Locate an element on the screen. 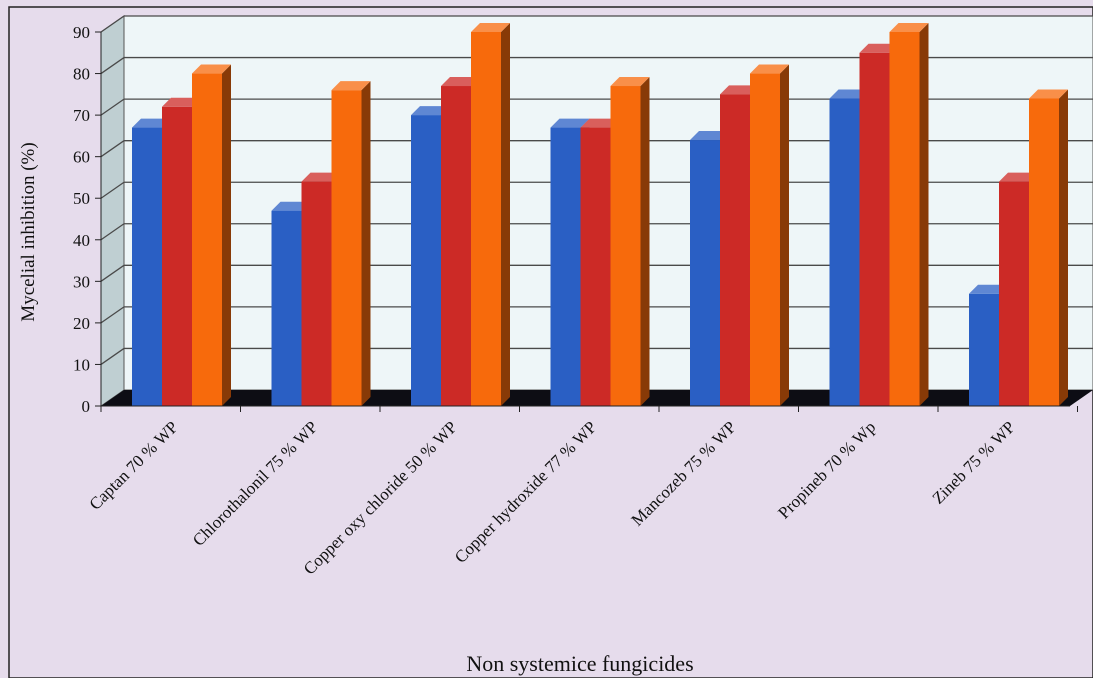 This screenshot has height=683, width=1093. x-axis-label: Non systemice fungicides is located at coordinates (579, 663).